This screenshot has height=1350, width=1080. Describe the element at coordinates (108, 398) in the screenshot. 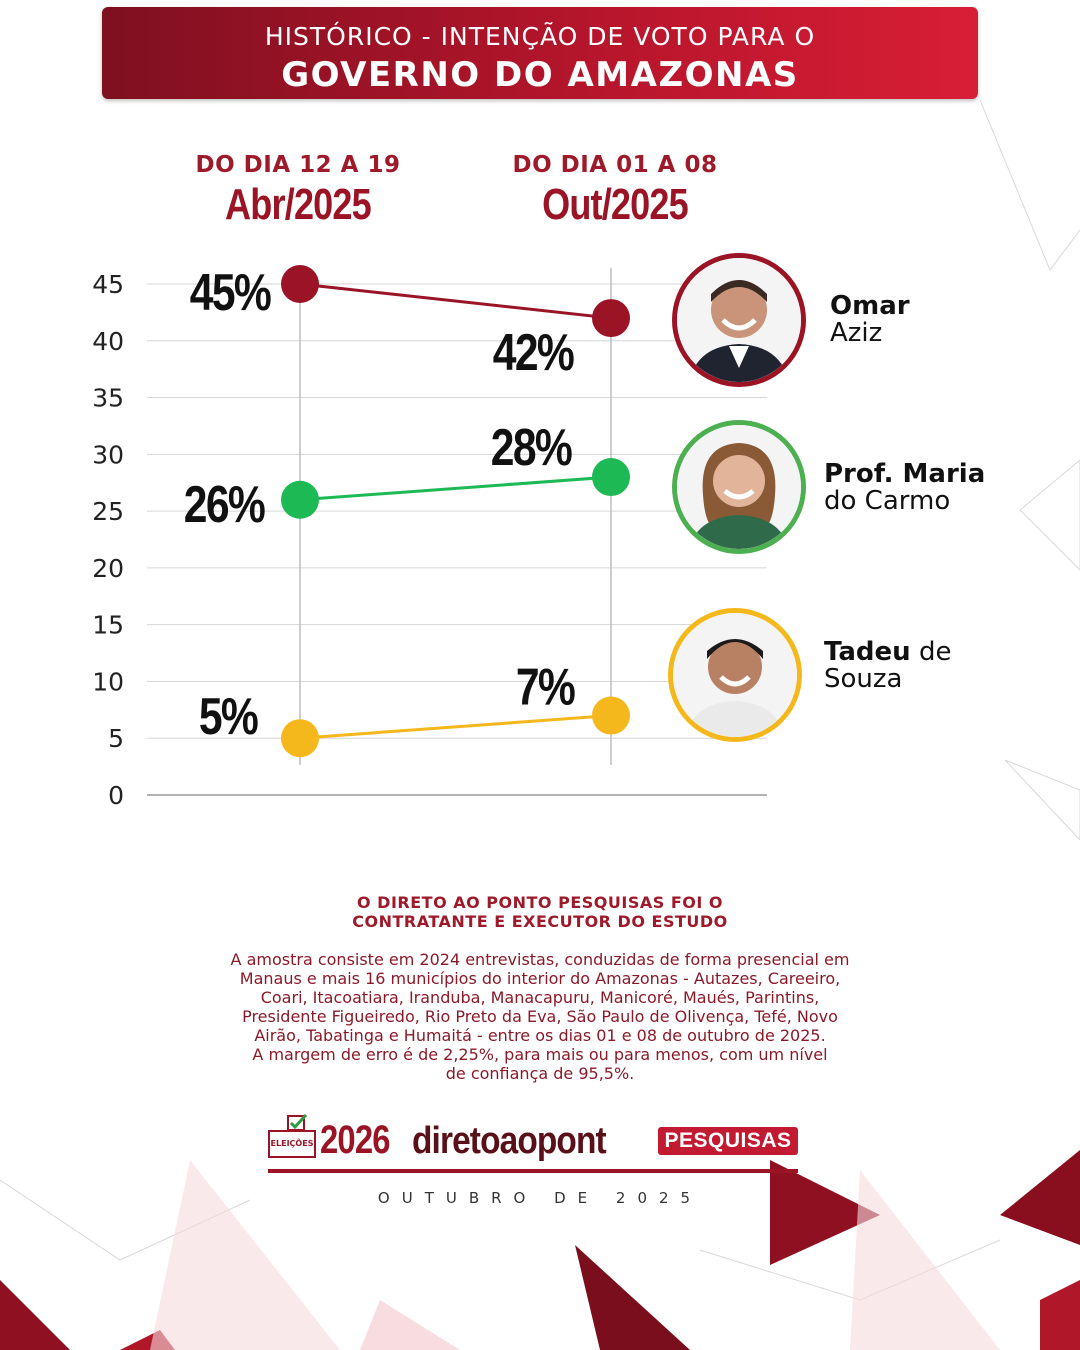

I see `y-tick-label: 35` at that location.